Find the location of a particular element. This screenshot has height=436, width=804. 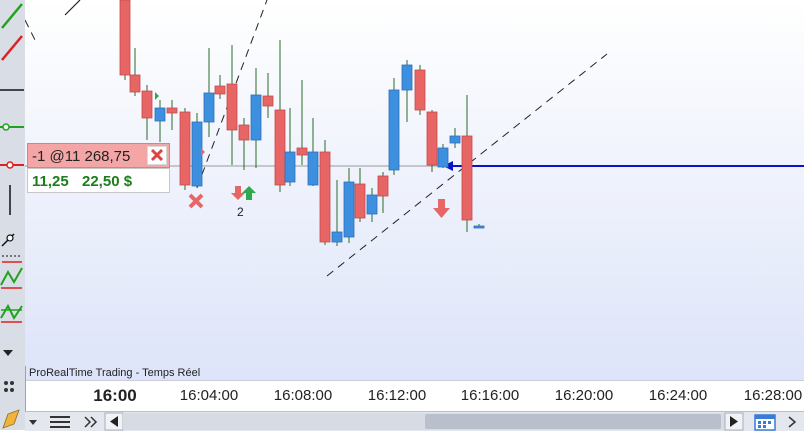

pending-order-box: -1 @11 268,75 is located at coordinates (98, 155).